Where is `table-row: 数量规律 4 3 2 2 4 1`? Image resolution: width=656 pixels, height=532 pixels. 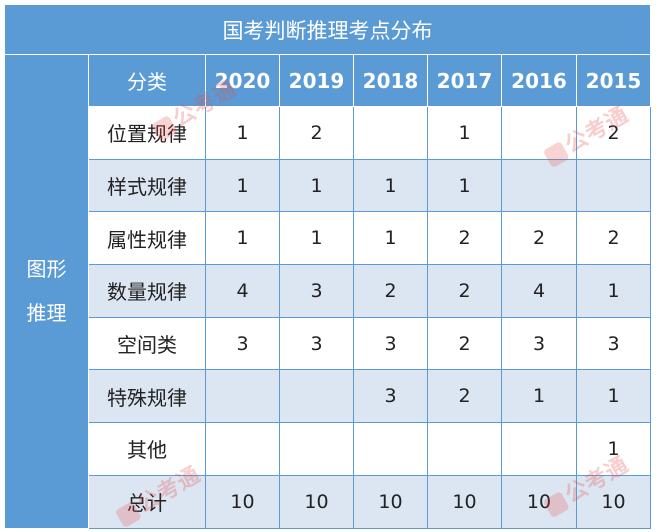
table-row: 数量规律 4 3 2 2 4 1 is located at coordinates (328, 291).